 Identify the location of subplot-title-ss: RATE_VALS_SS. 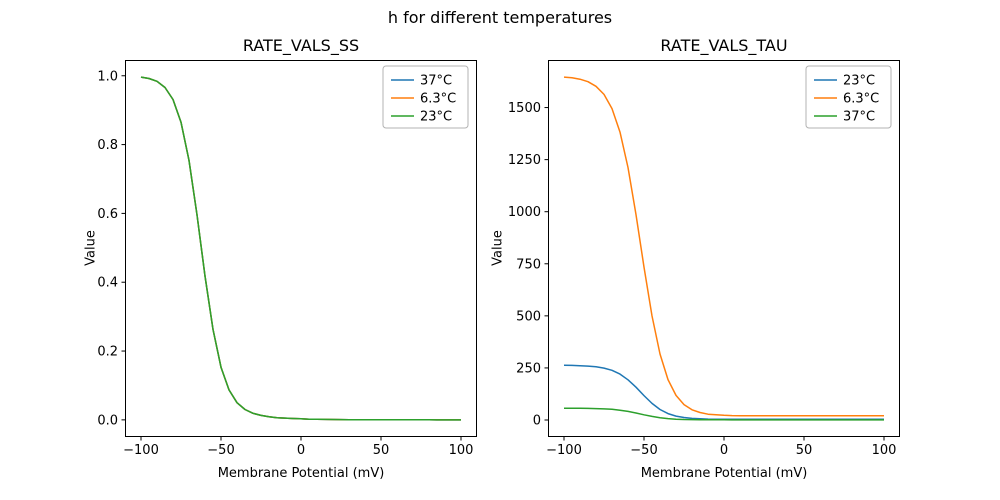
(301, 45).